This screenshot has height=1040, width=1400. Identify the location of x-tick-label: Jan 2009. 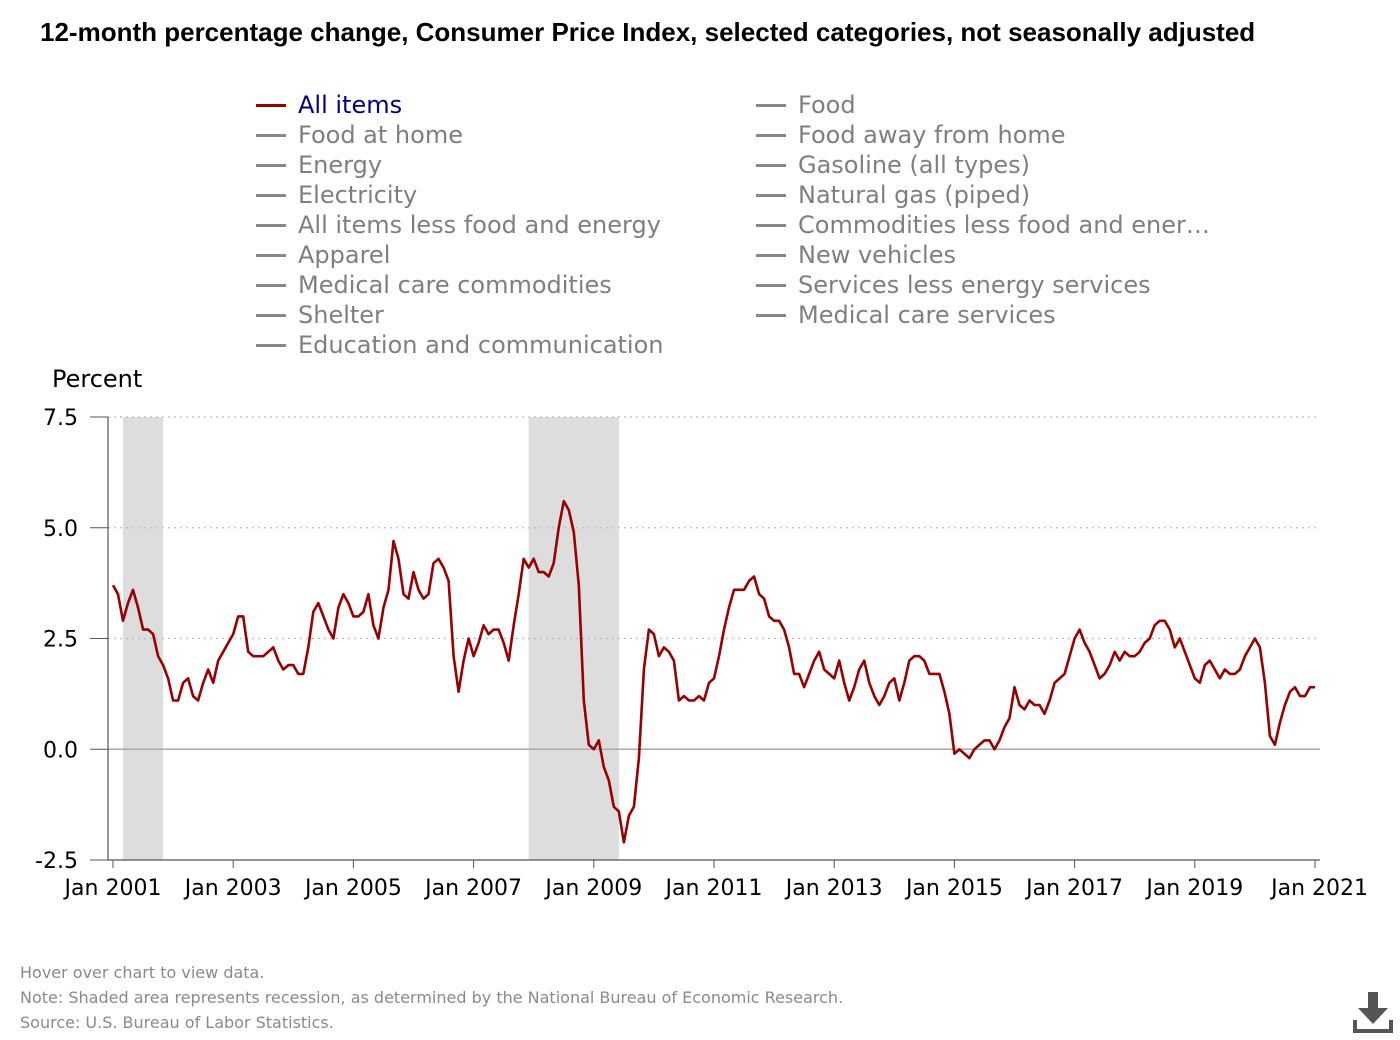
(592, 888).